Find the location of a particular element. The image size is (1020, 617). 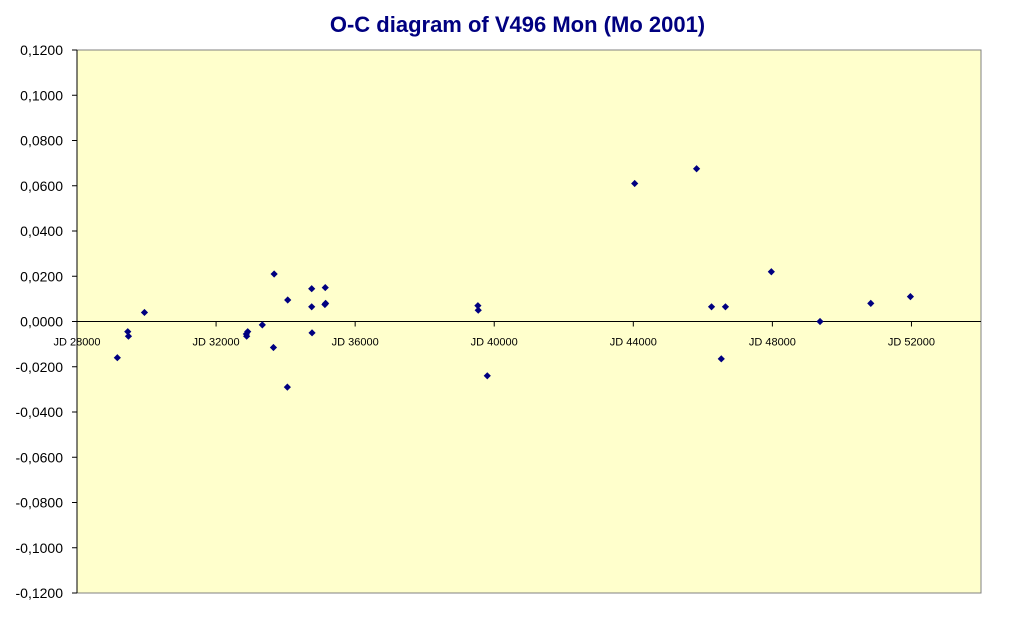

y-tick-label: -0,0800 is located at coordinates (40, 503).